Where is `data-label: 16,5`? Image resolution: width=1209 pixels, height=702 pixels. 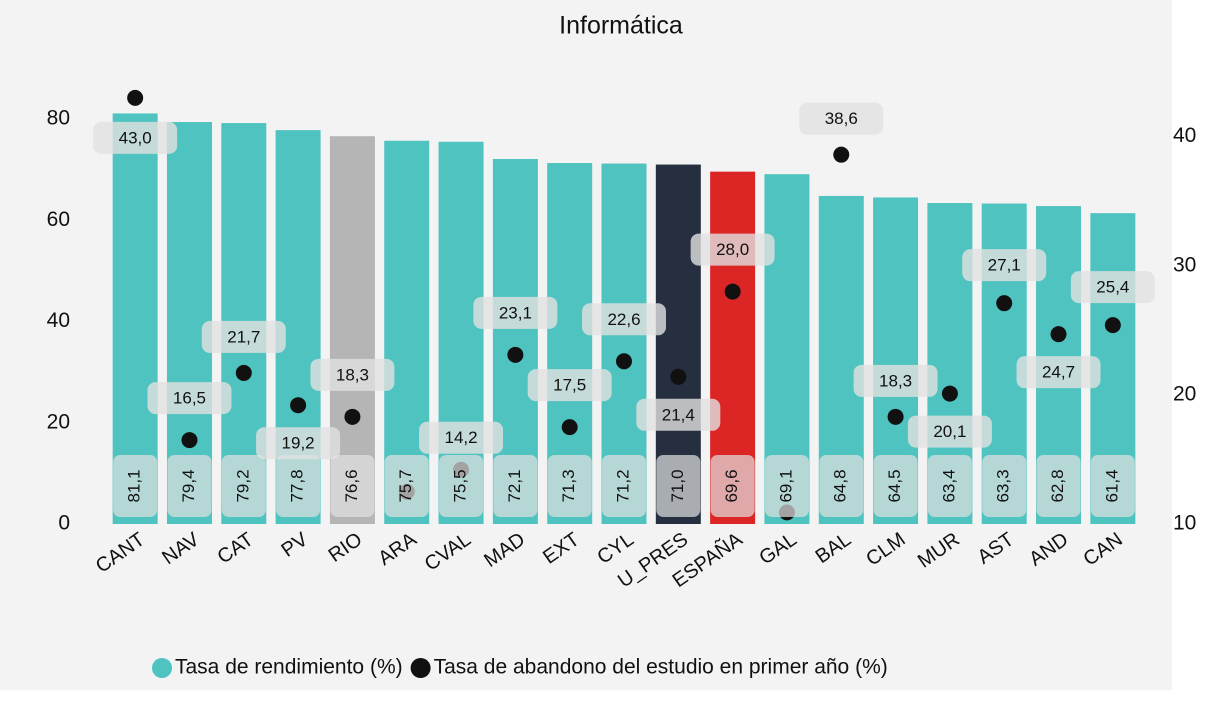 data-label: 16,5 is located at coordinates (189, 398).